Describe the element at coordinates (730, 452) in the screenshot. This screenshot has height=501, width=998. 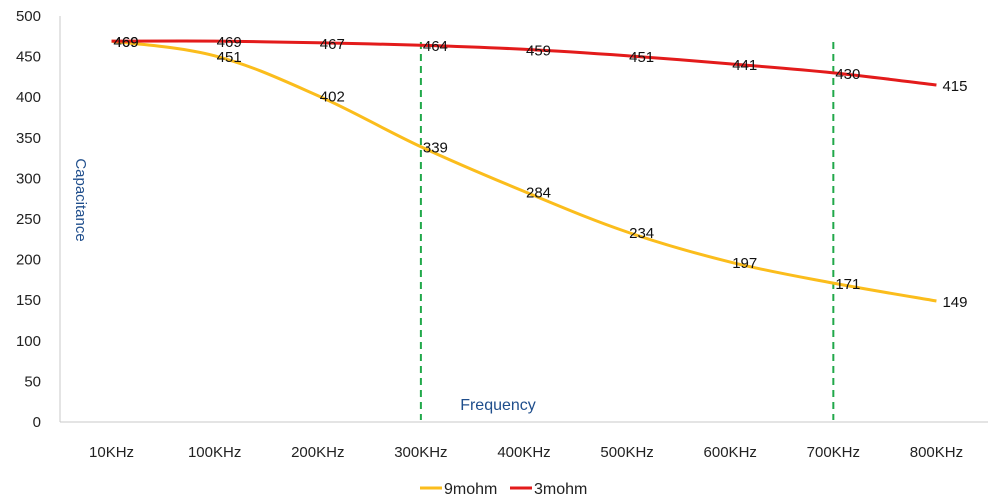
I see `x-tick-label: 600KHz` at that location.